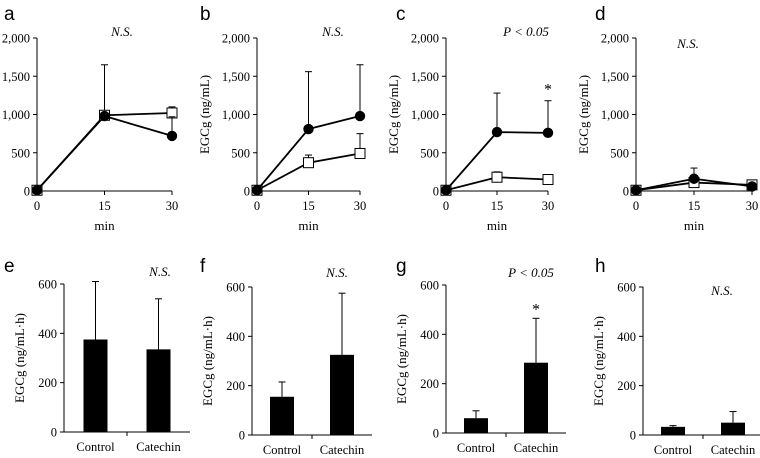  Describe the element at coordinates (600, 266) in the screenshot. I see `panel-letter: h` at that location.